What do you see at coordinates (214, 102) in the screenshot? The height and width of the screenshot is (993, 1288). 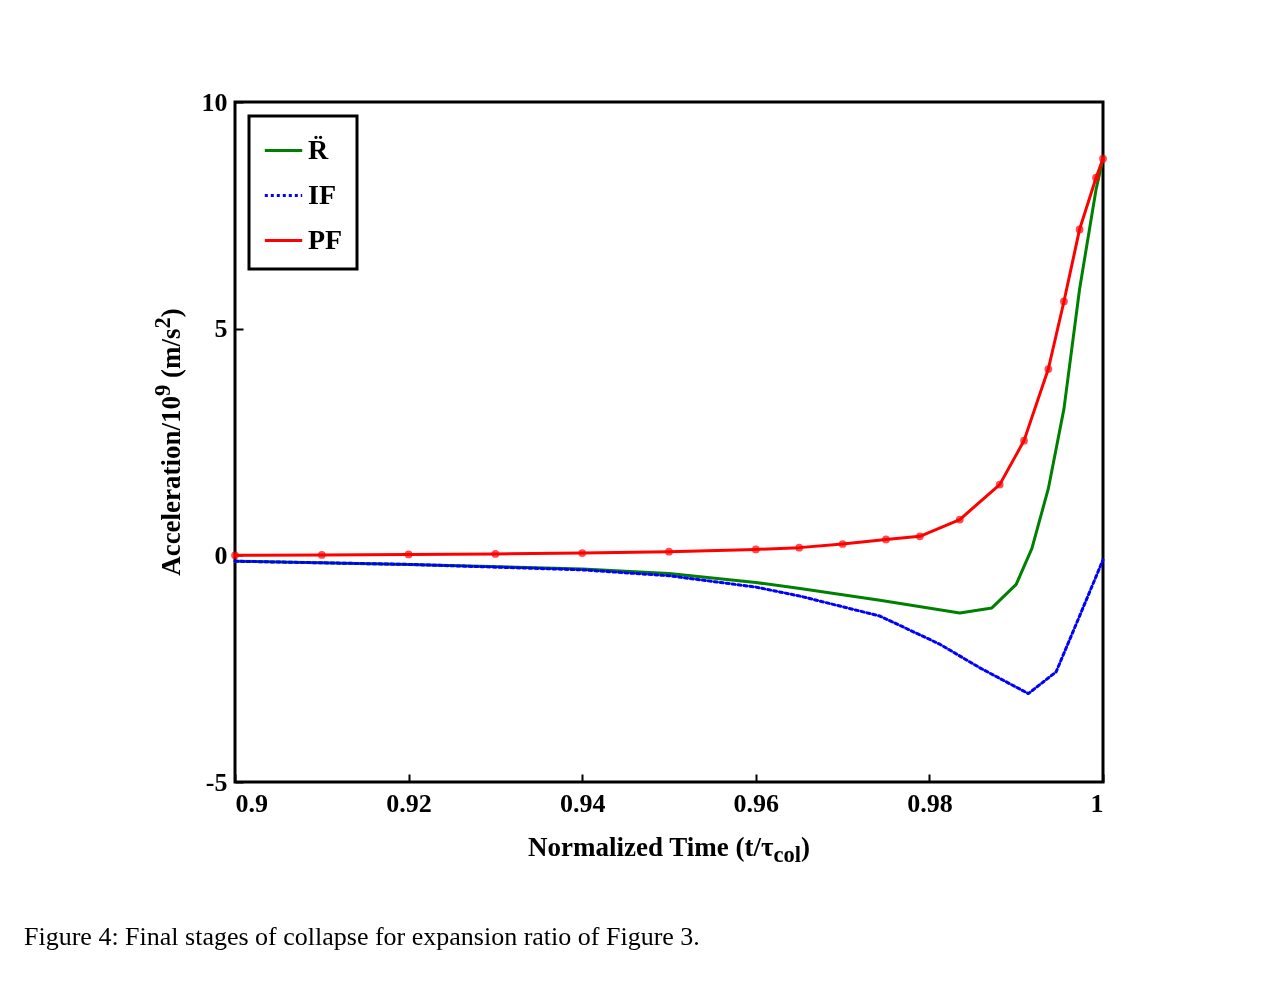 I see `y-tick-label: 10` at bounding box center [214, 102].